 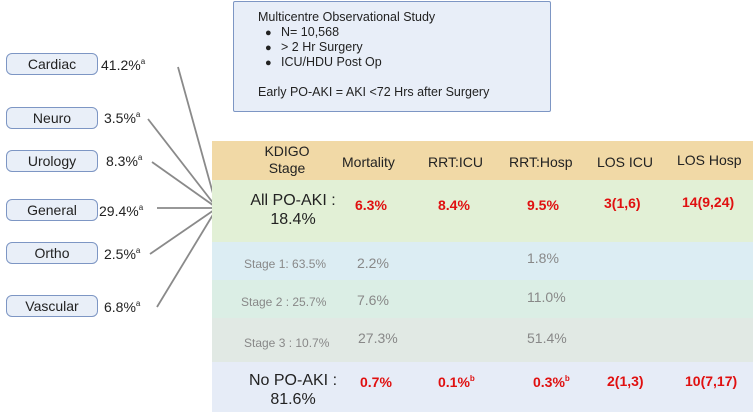 I want to click on study-bullet-n: N= 10,568, so click(x=310, y=32).